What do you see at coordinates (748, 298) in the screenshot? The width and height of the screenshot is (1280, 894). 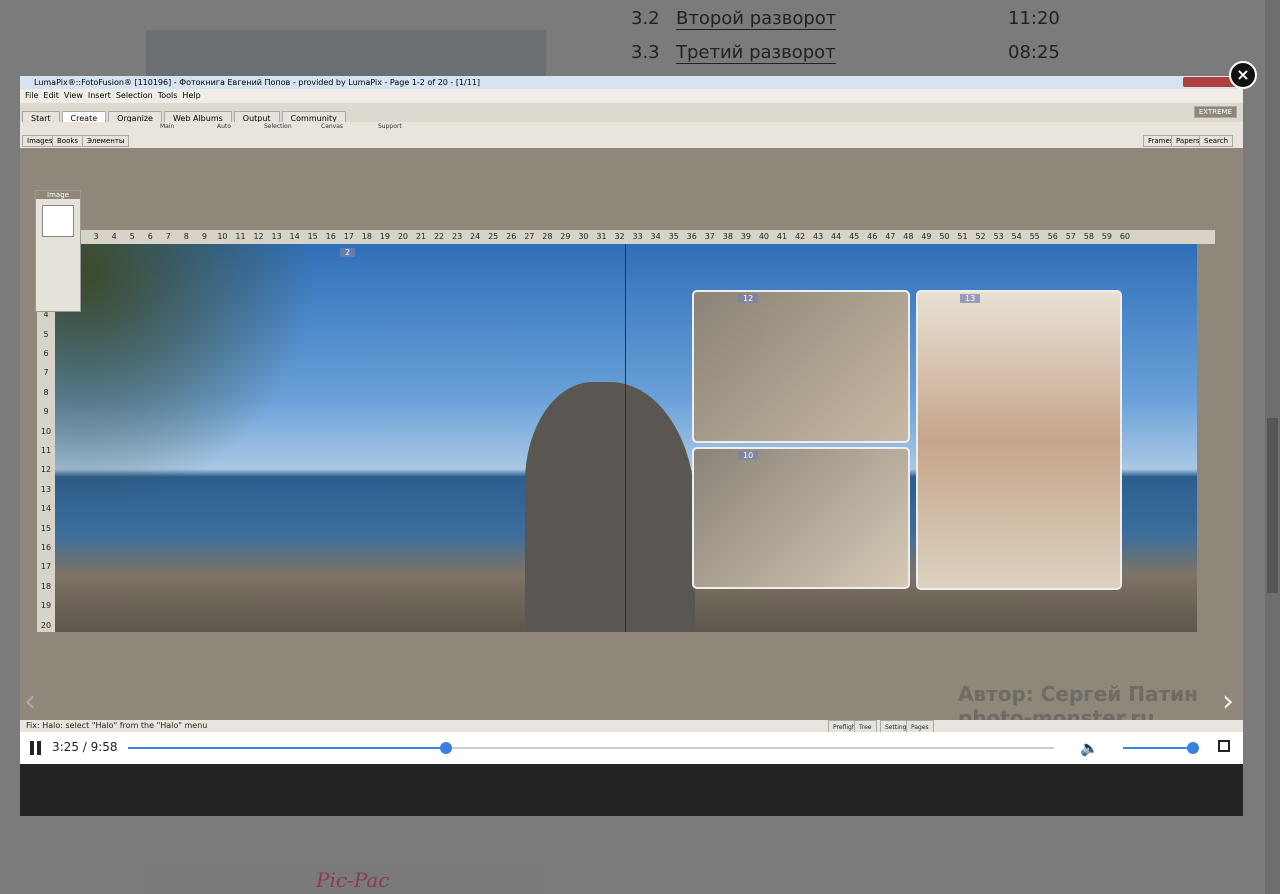 I see `frame-label: 12` at bounding box center [748, 298].